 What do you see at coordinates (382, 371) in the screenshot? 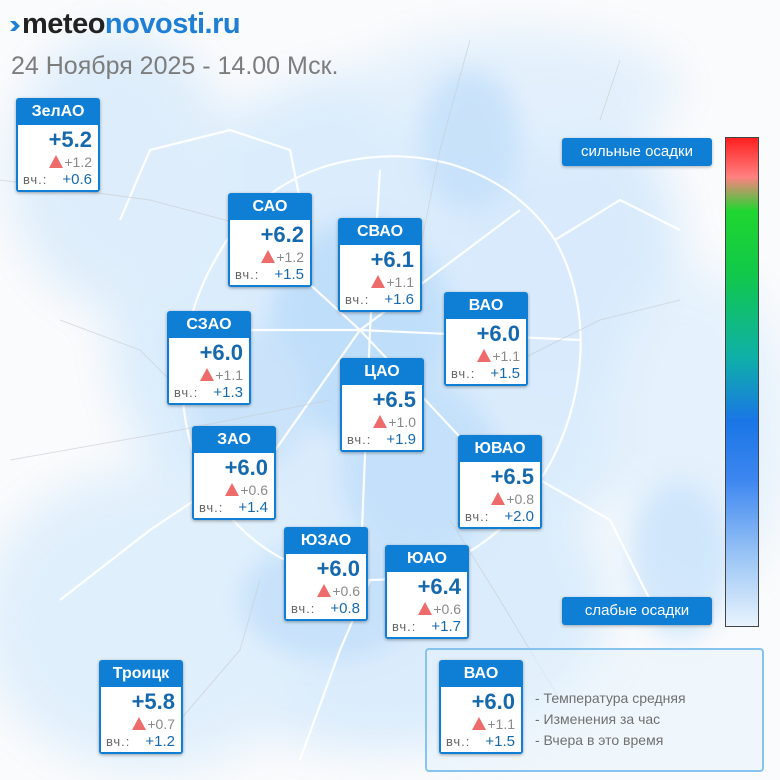
I see `district-name: ЦАО` at bounding box center [382, 371].